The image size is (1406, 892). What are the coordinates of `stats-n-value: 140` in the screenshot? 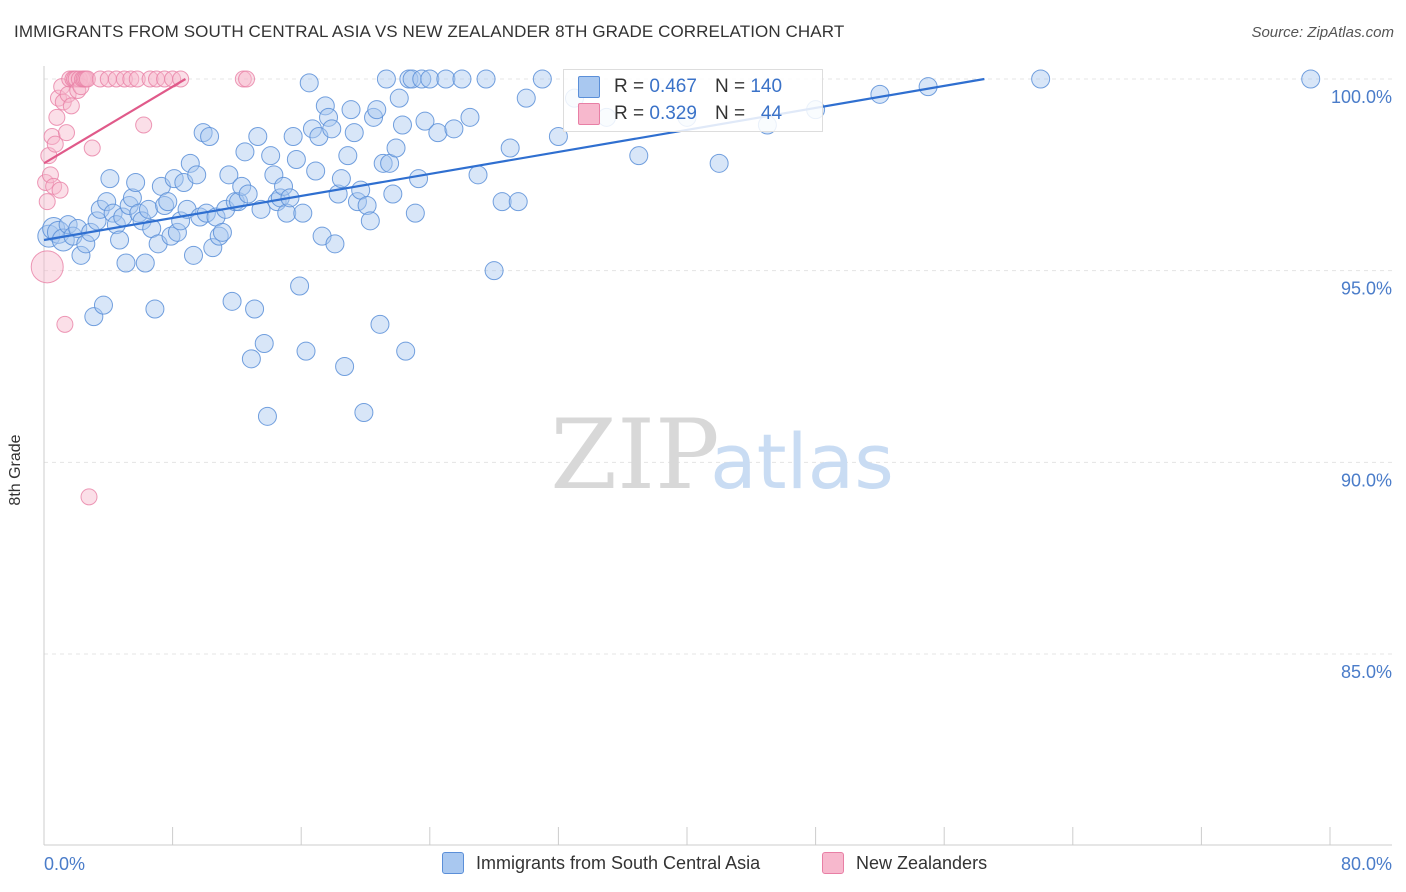 It's located at (766, 86).